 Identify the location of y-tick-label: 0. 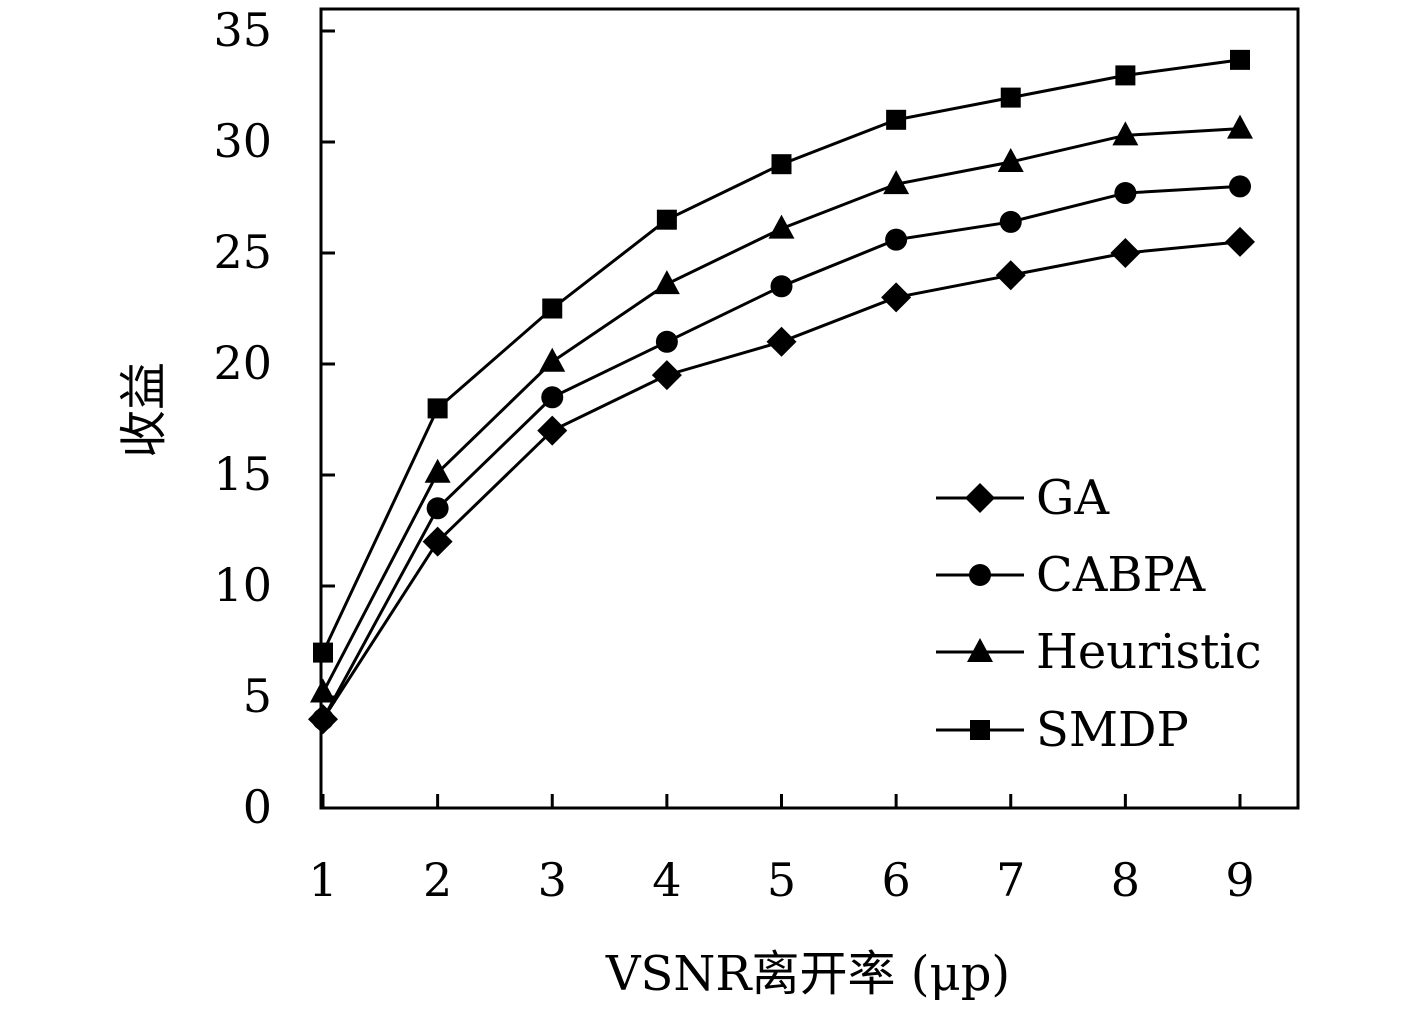
(257, 807).